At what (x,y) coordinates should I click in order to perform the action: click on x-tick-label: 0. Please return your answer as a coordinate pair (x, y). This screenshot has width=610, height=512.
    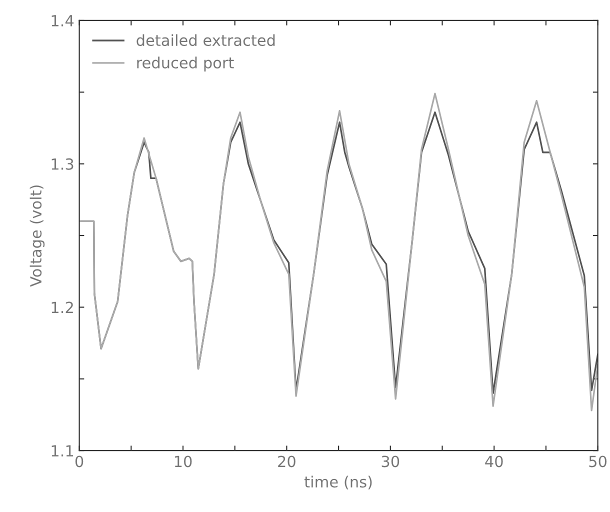
    Looking at the image, I should click on (79, 462).